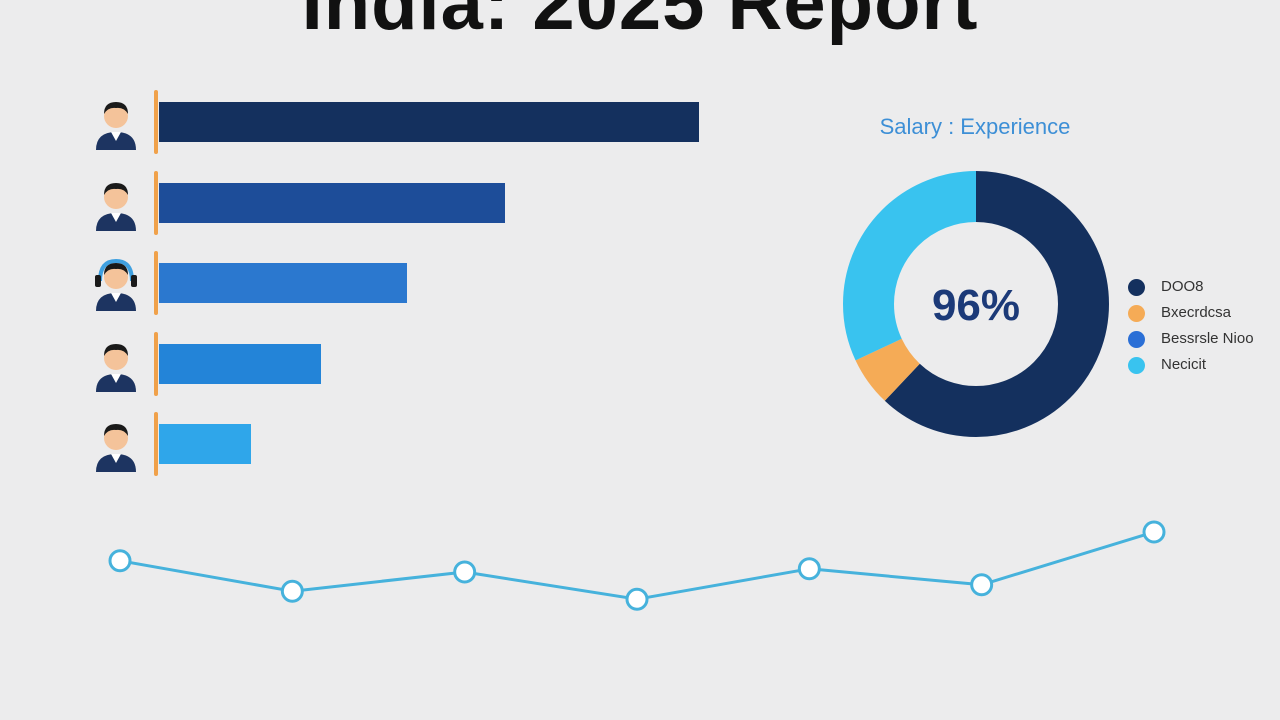 Image resolution: width=1280 pixels, height=720 pixels. What do you see at coordinates (116, 283) in the screenshot?
I see `person-headset-avatar-icon` at bounding box center [116, 283].